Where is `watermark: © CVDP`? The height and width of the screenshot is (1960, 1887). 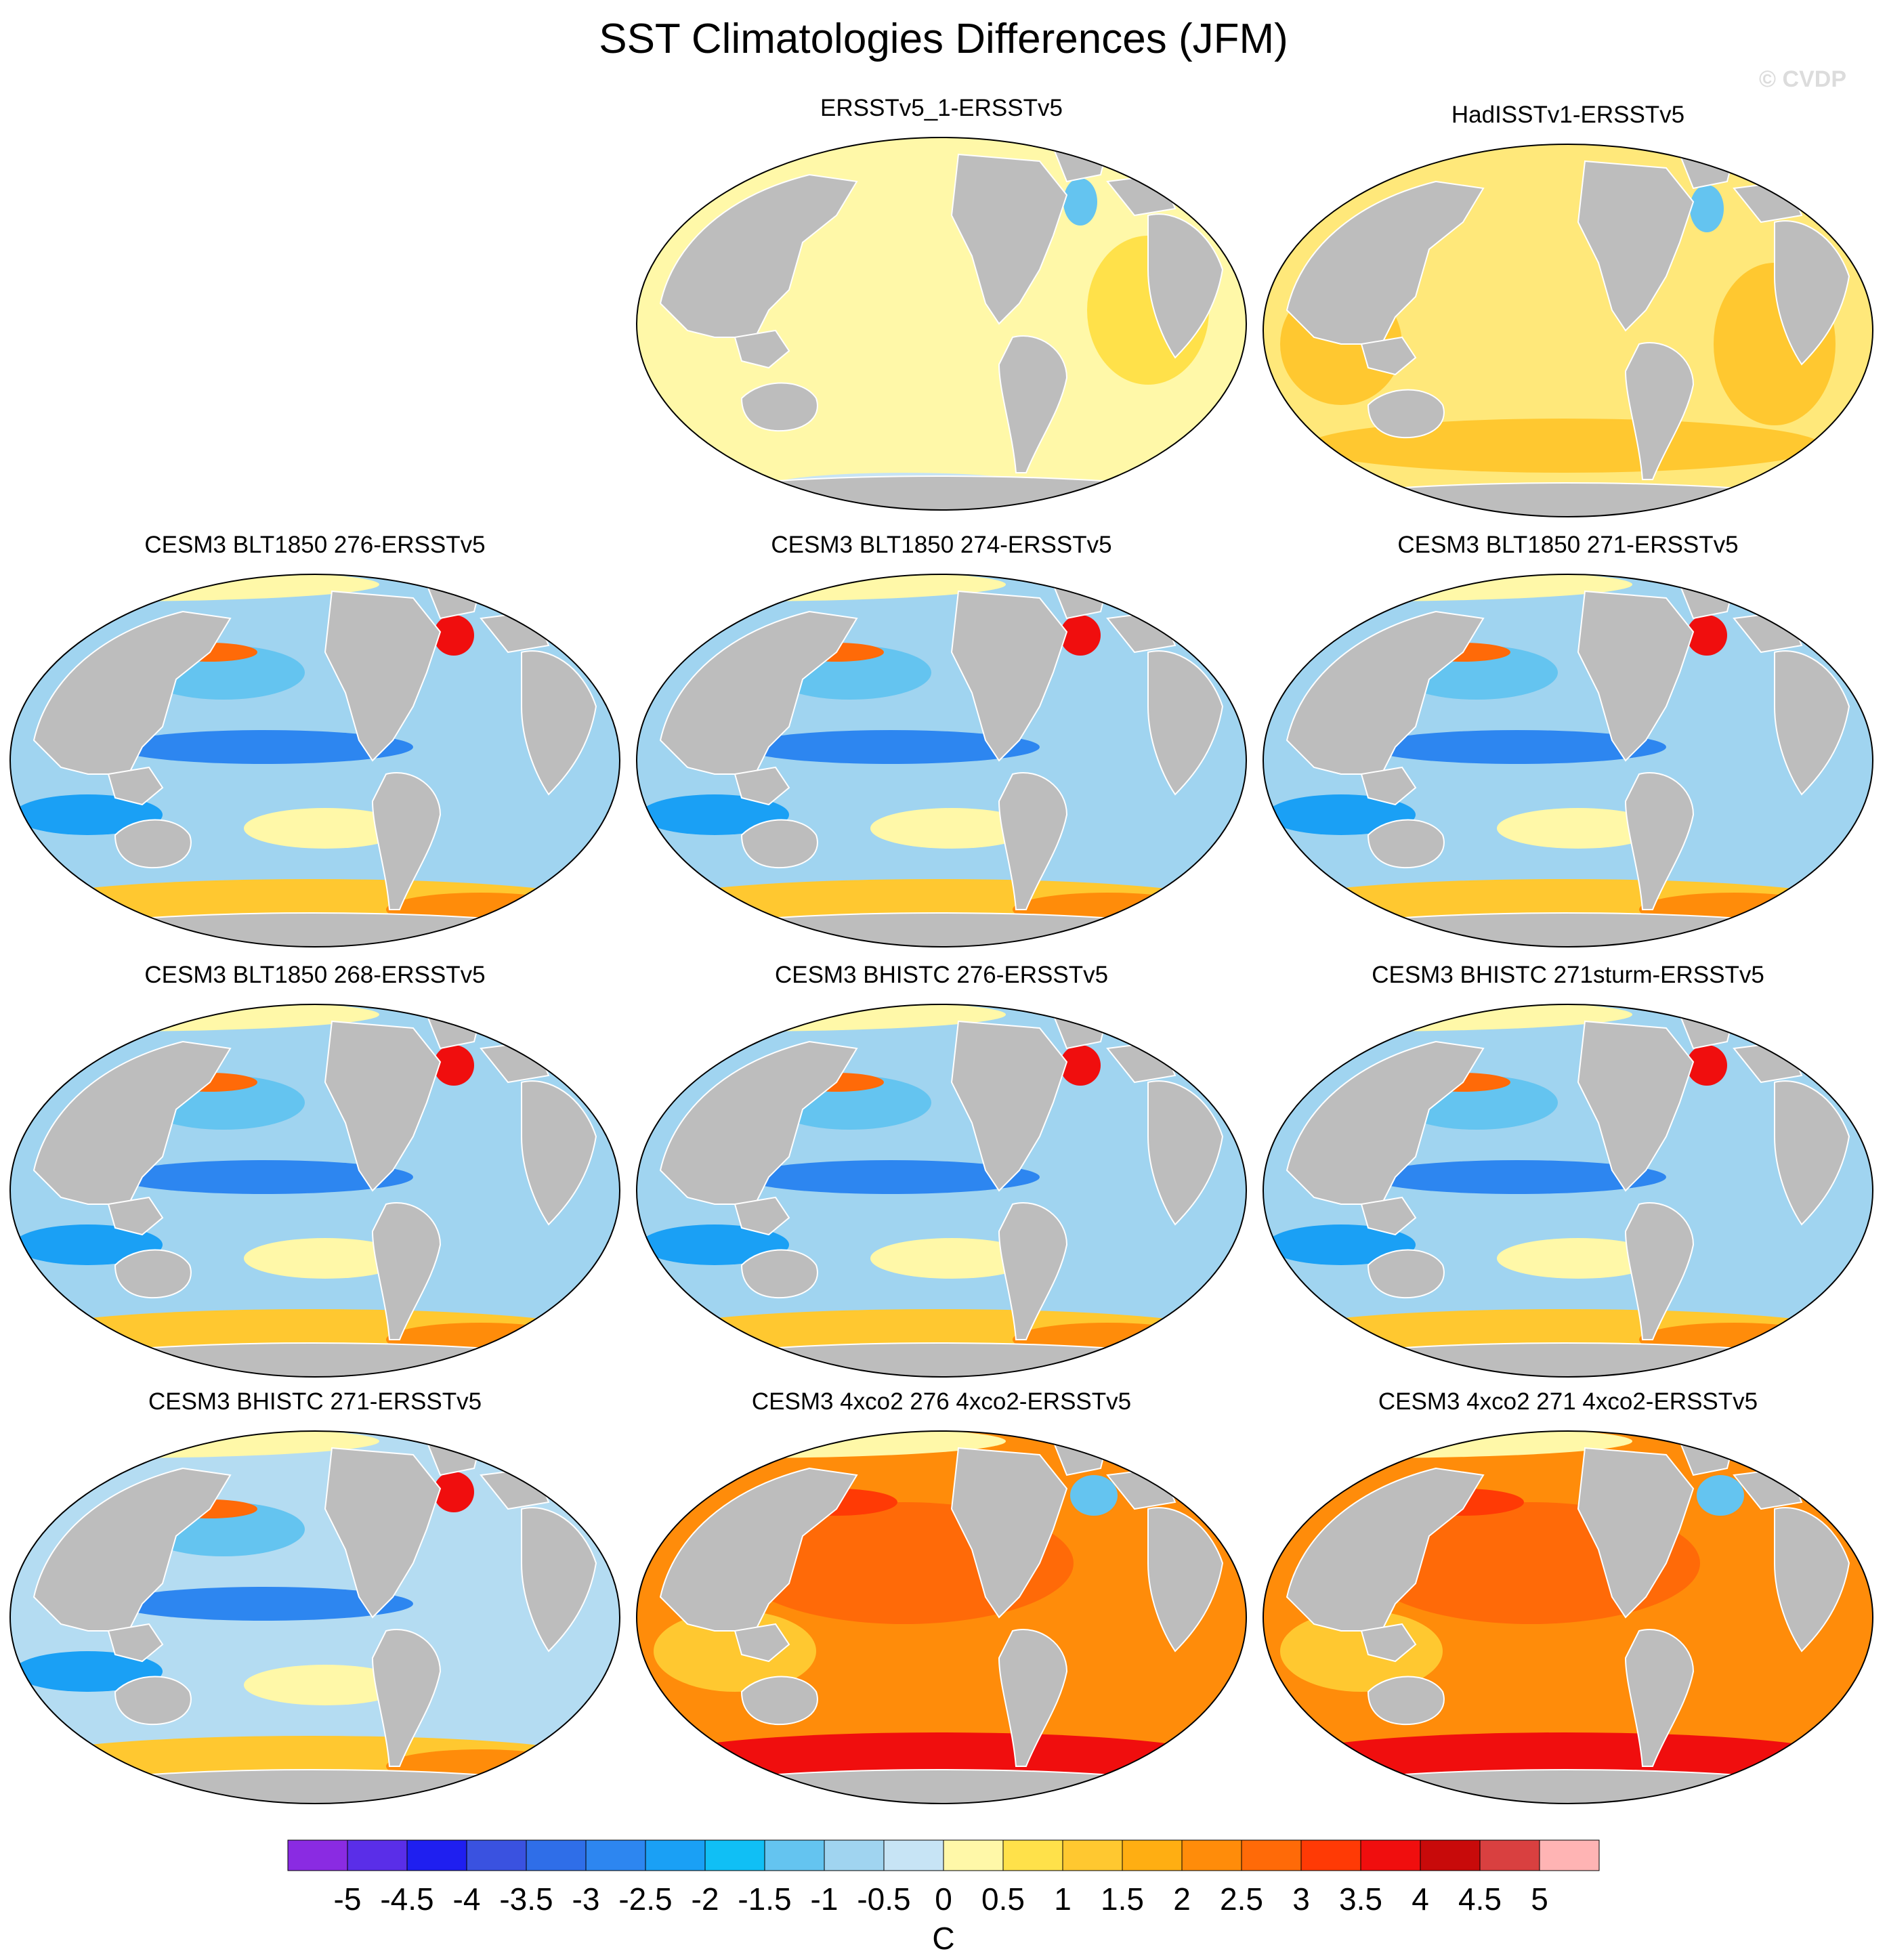
watermark: © CVDP is located at coordinates (1802, 79).